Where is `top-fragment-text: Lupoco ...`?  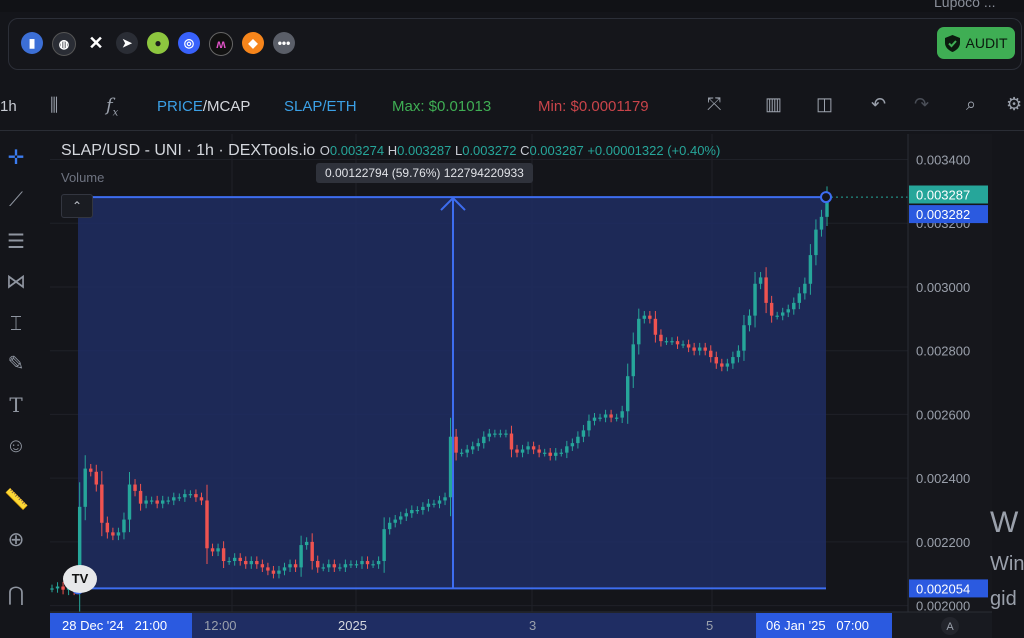
top-fragment-text: Lupoco ... is located at coordinates (965, 5).